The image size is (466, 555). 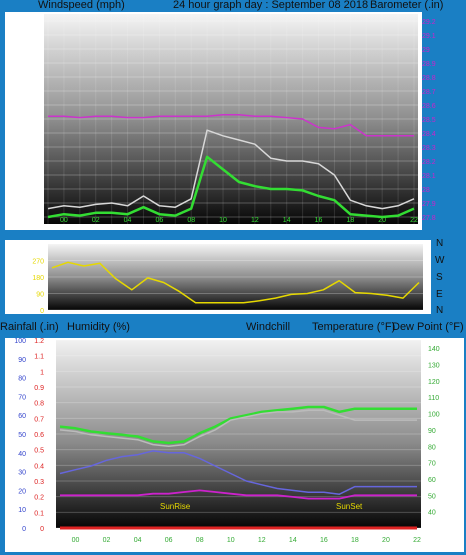 I want to click on direction-plot-area, so click(x=235, y=277).